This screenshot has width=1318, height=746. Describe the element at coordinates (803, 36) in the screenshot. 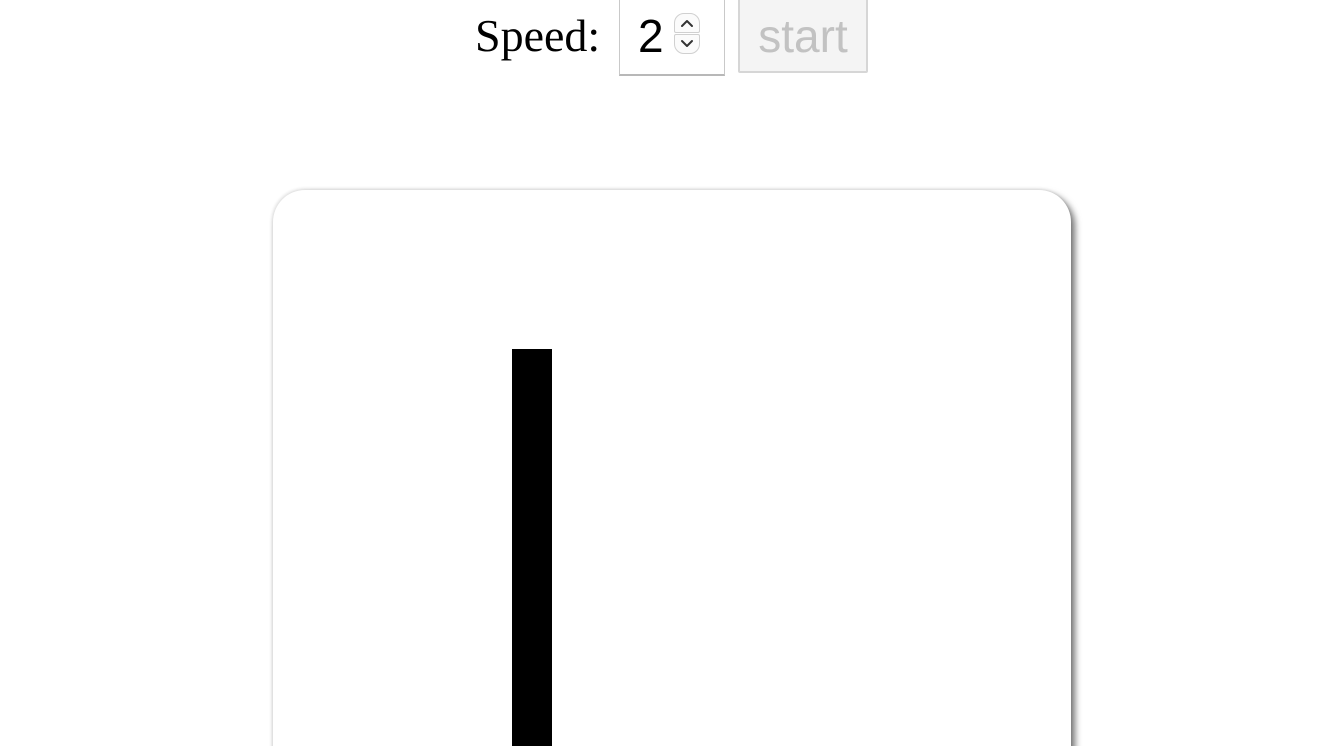

I see `start-button: start` at that location.